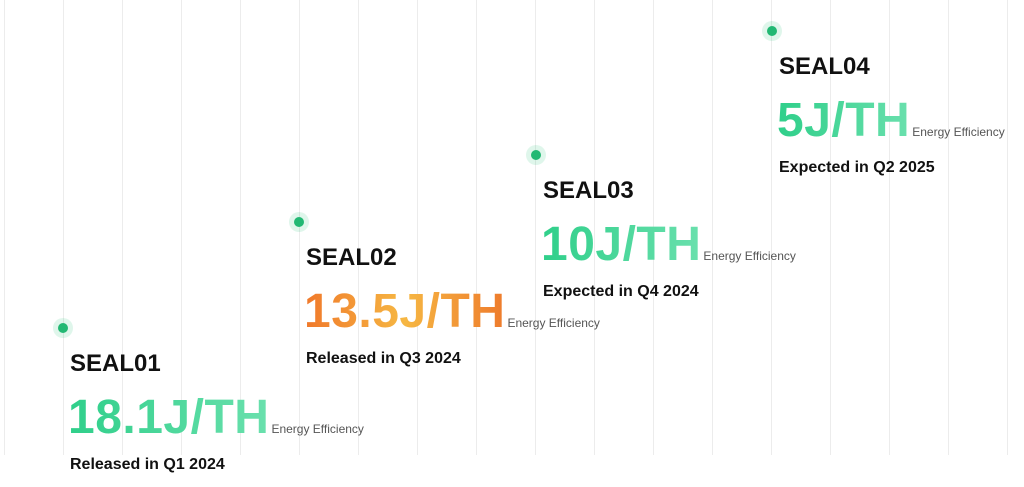  I want to click on efficiency-row: 5J/TH Energy Efficiency, so click(891, 120).